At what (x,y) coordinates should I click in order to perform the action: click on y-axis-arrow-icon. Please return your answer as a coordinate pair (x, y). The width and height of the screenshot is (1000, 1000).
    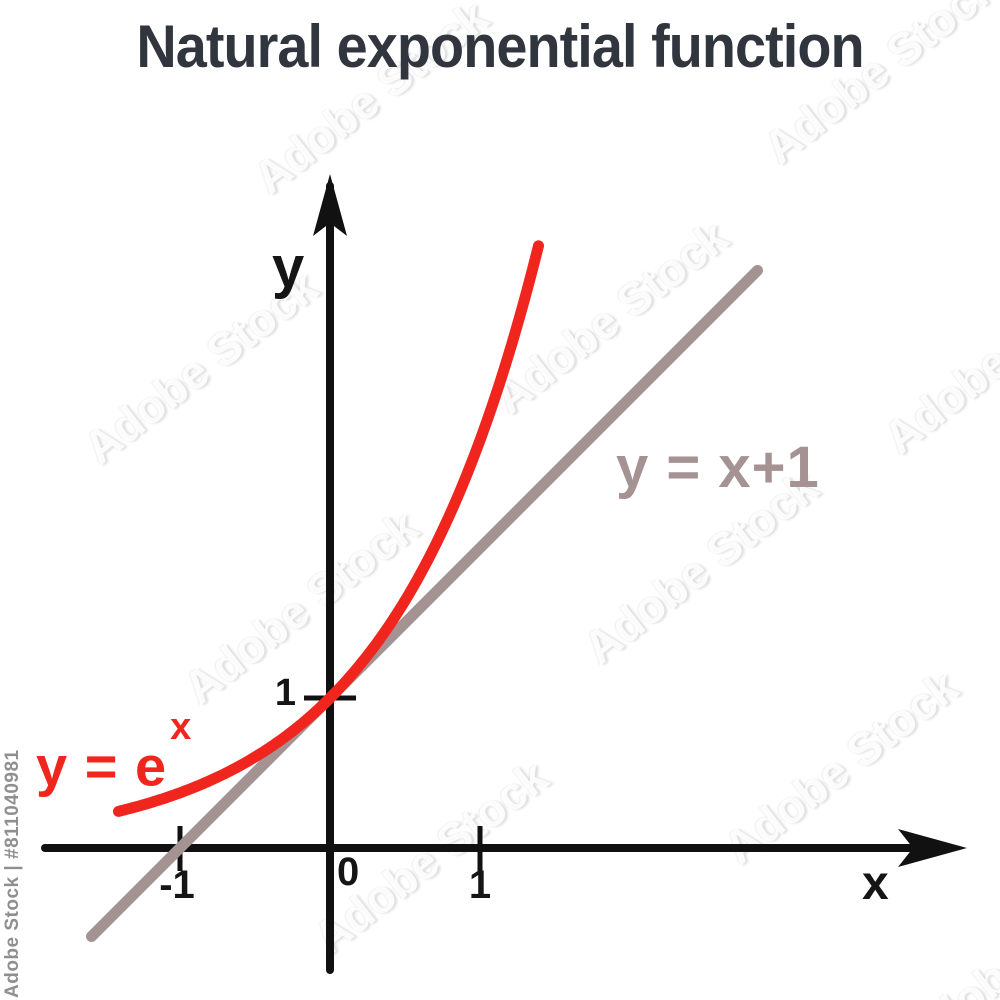
    Looking at the image, I should click on (330, 205).